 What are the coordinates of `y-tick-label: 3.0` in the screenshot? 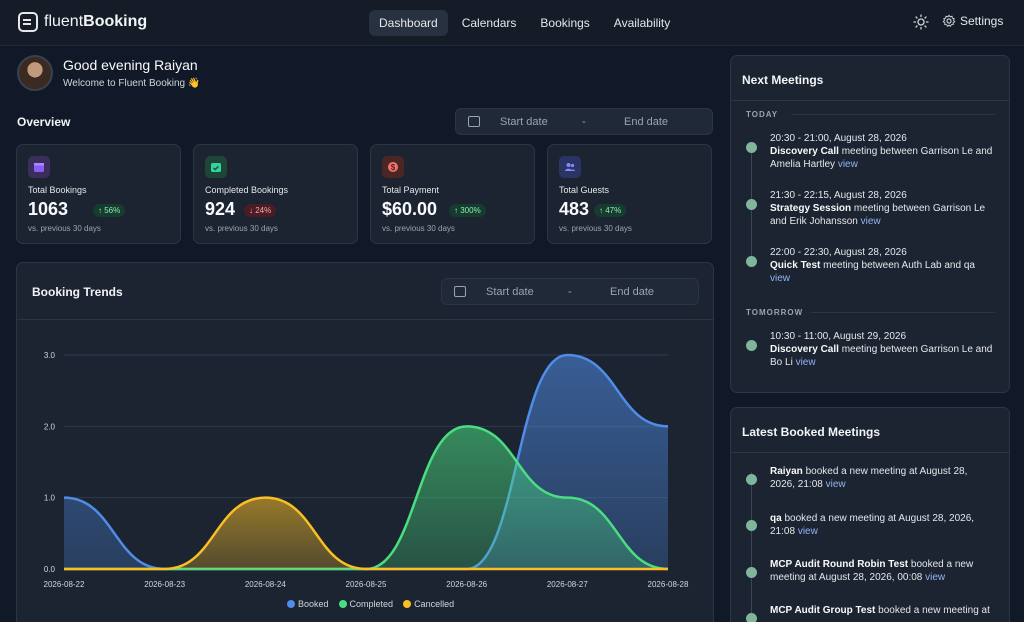 It's located at (50, 355).